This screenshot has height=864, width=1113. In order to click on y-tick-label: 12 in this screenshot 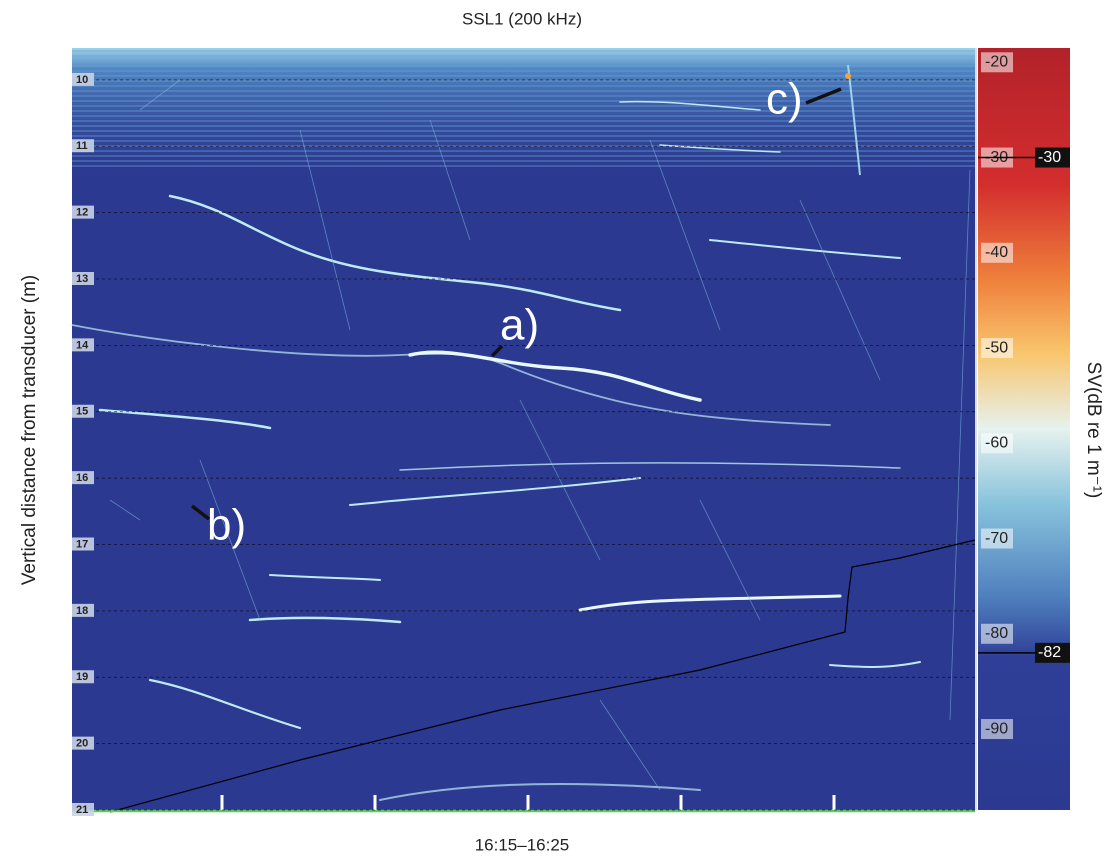, I will do `click(82, 213)`.